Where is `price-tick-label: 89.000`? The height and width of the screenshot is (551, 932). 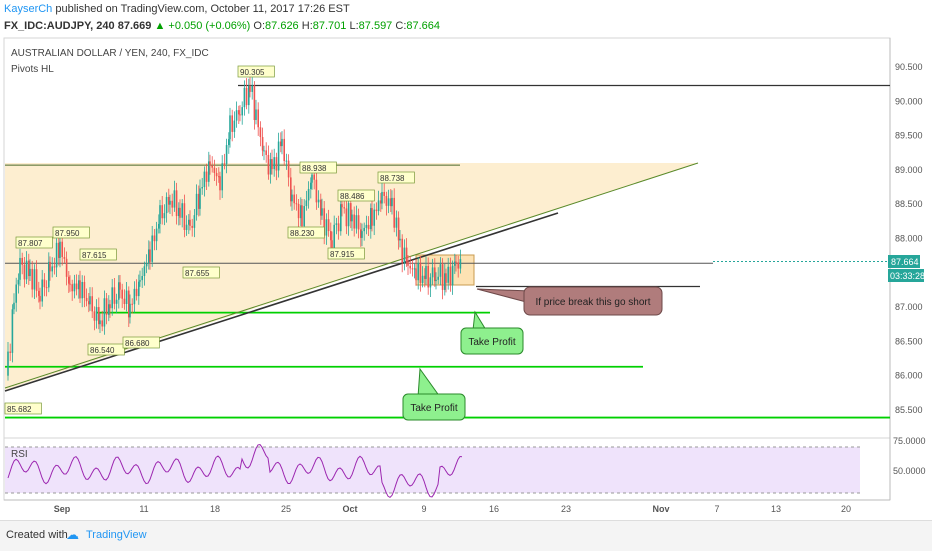 price-tick-label: 89.000 is located at coordinates (909, 170).